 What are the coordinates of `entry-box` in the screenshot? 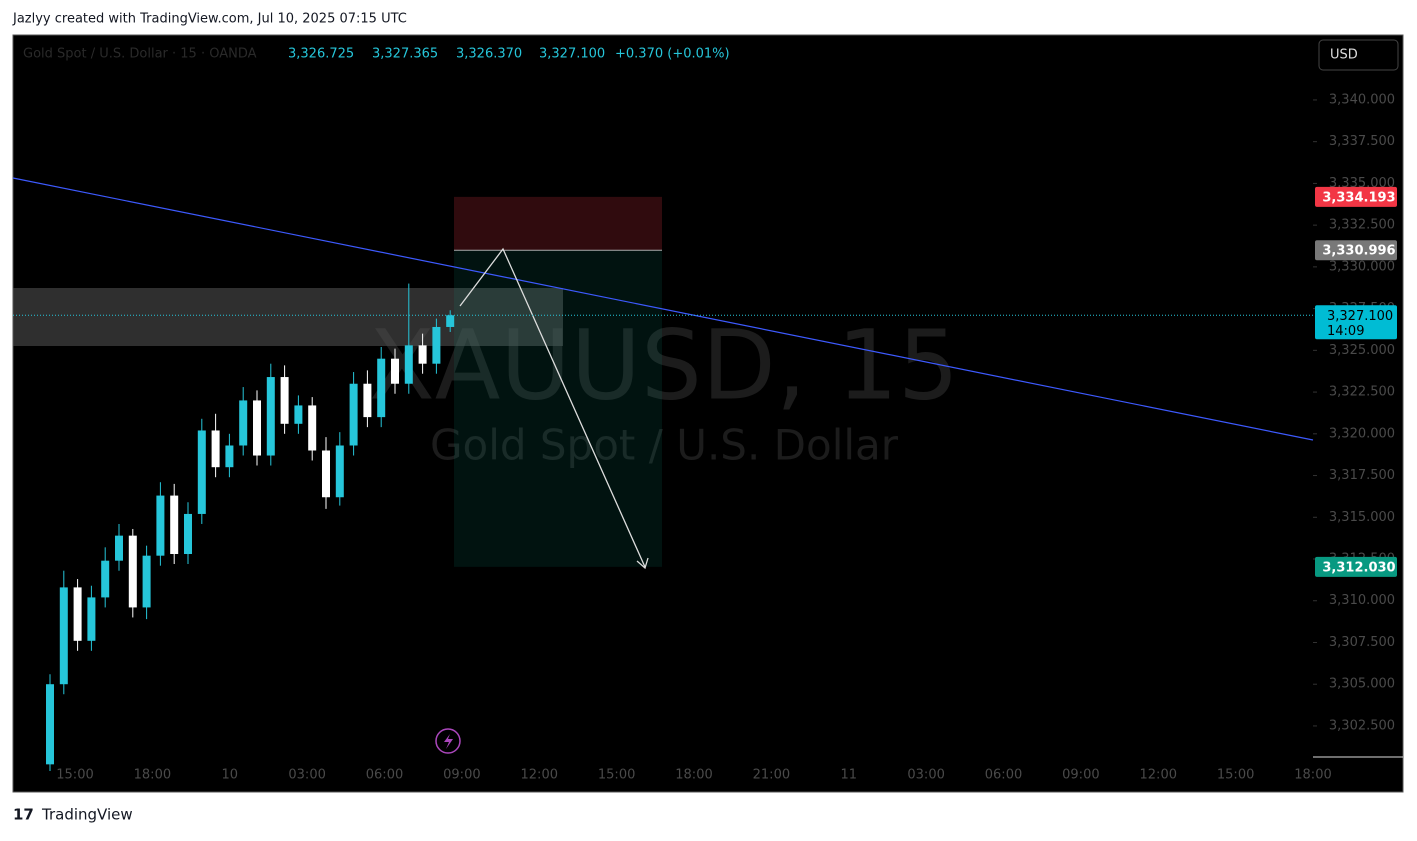 It's located at (1356, 250).